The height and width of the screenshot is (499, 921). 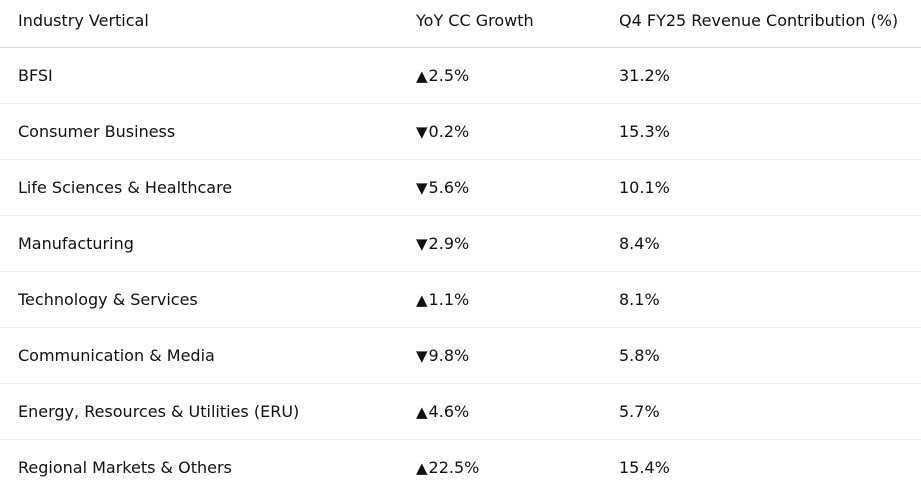 What do you see at coordinates (517, 131) in the screenshot?
I see `growth-cell: ▼0.2%` at bounding box center [517, 131].